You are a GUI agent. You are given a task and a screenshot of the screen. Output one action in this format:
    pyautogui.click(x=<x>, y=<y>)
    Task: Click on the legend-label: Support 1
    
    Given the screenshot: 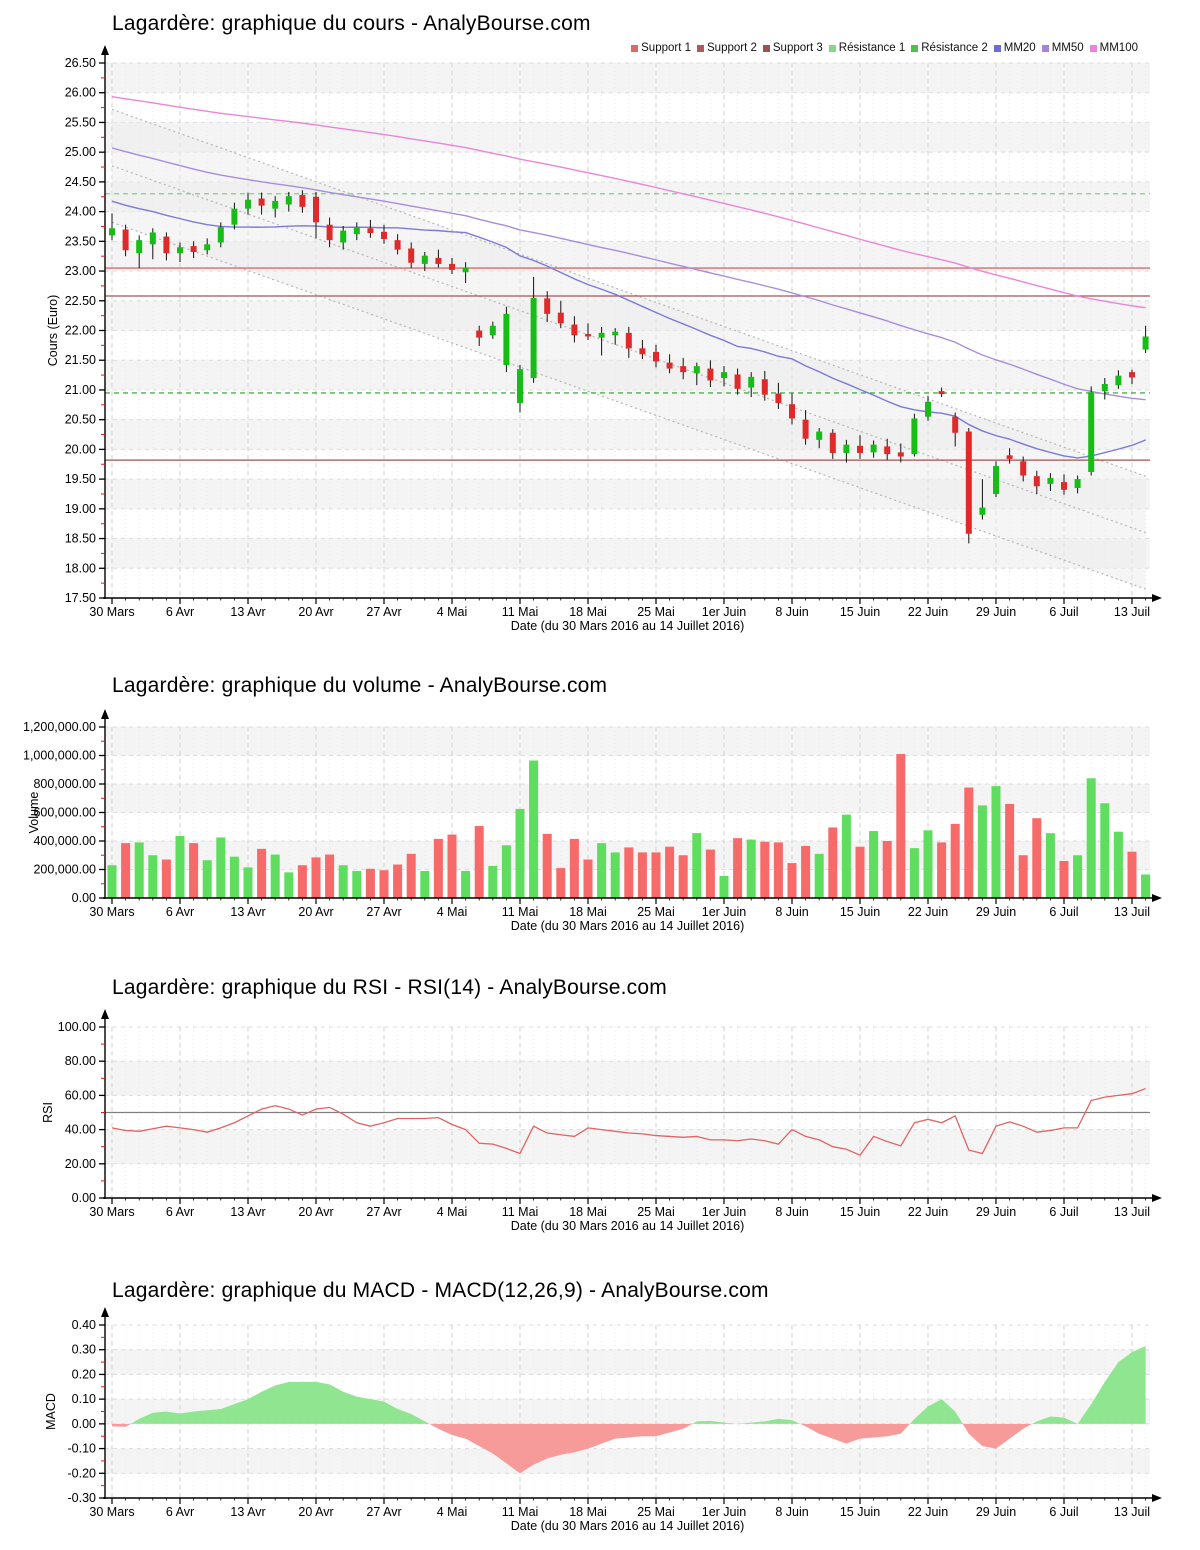 What is the action you would take?
    pyautogui.click(x=666, y=48)
    